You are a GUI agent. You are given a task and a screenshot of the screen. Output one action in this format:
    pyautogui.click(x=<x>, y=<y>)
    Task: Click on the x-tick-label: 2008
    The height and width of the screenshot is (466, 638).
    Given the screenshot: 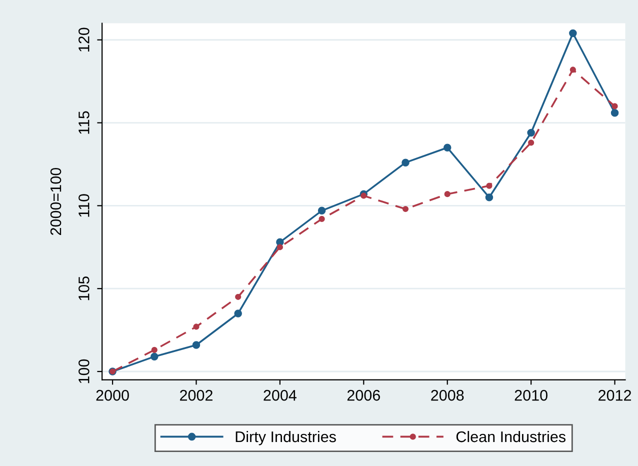 What is the action you would take?
    pyautogui.click(x=447, y=395)
    